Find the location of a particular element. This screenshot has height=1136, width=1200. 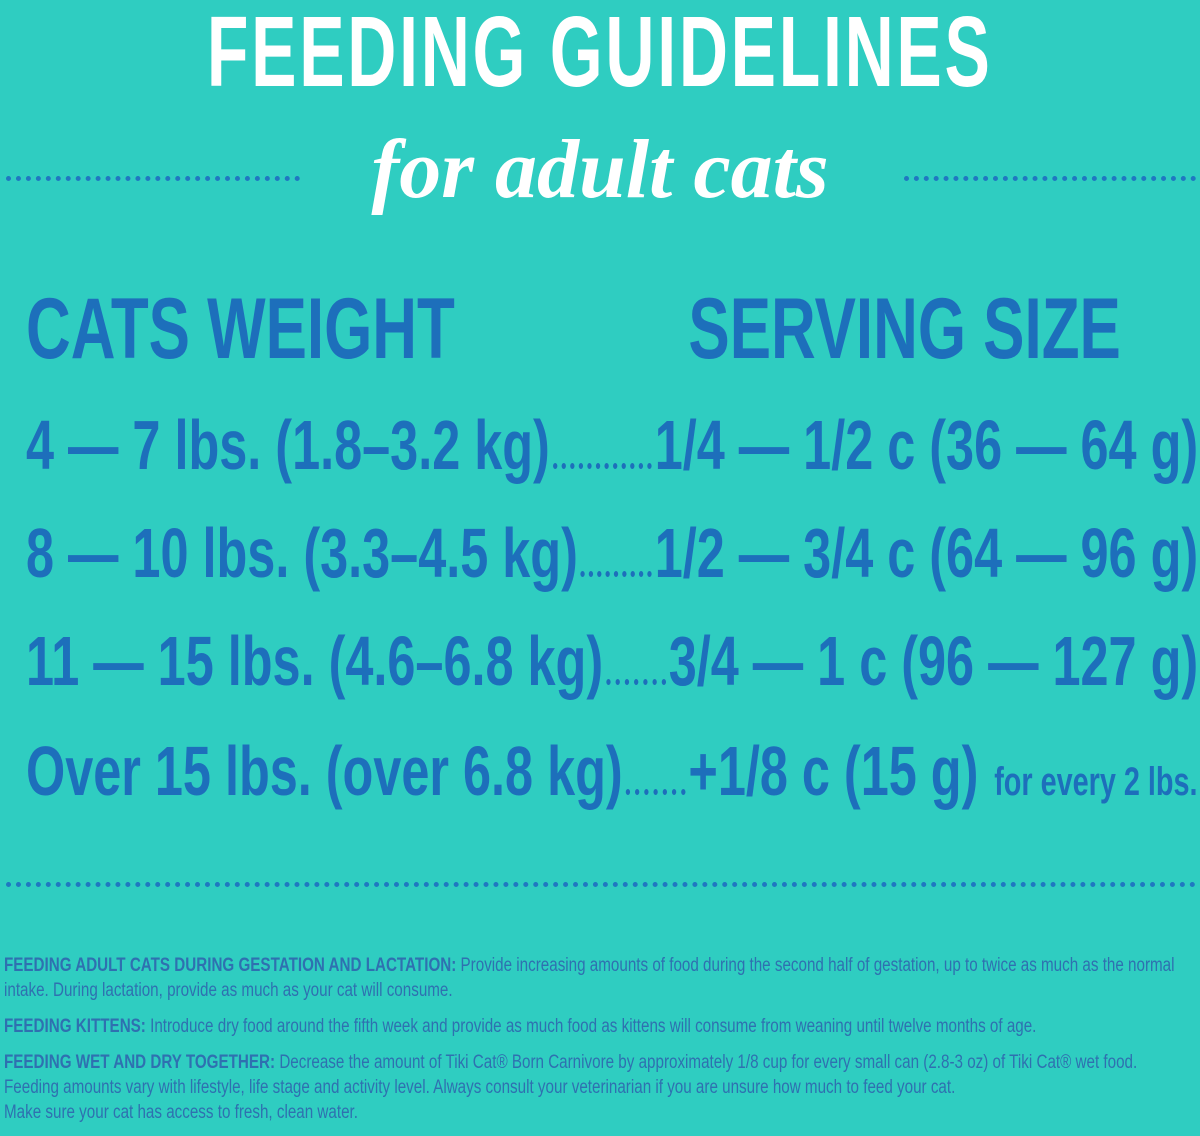

subtitle: for adult cats is located at coordinates (600, 169).